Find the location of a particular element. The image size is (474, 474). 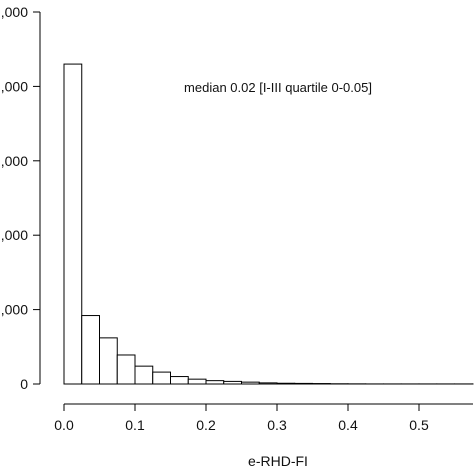

x-tick-label: 0.0 is located at coordinates (64, 425).